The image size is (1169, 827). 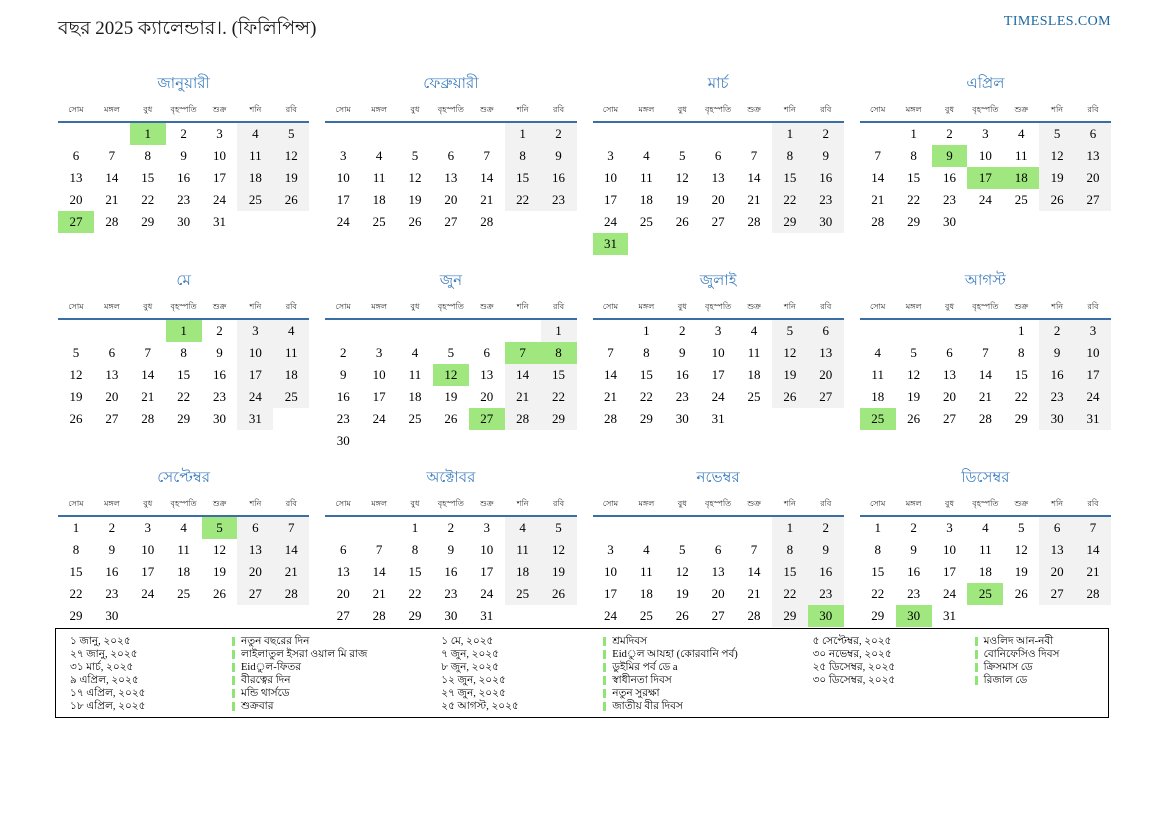 What do you see at coordinates (255, 641) in the screenshot?
I see `legend-entry: ১ জানু, ২০২৫ নতুন বছরের দিন` at bounding box center [255, 641].